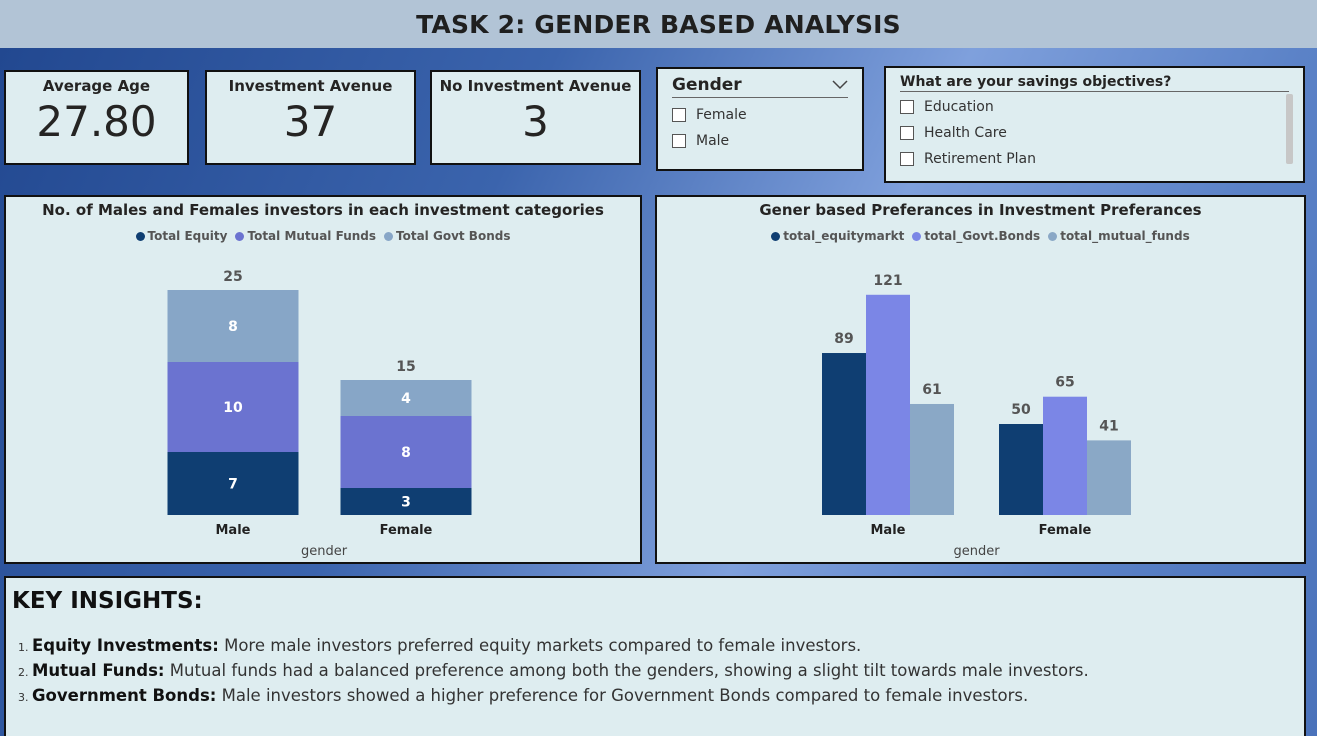 The width and height of the screenshot is (1317, 736). What do you see at coordinates (447, 236) in the screenshot?
I see `legend-item-total-govt-bonds: Total Govt Bonds` at bounding box center [447, 236].